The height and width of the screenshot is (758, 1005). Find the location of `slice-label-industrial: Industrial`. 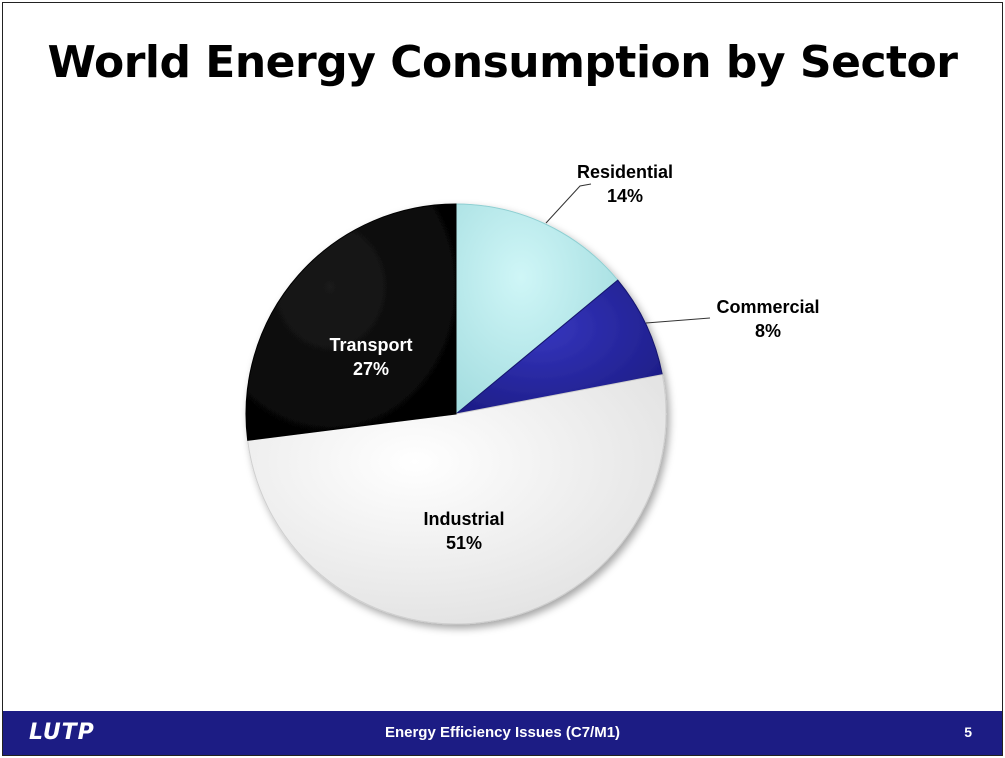

slice-label-industrial: Industrial is located at coordinates (463, 519).